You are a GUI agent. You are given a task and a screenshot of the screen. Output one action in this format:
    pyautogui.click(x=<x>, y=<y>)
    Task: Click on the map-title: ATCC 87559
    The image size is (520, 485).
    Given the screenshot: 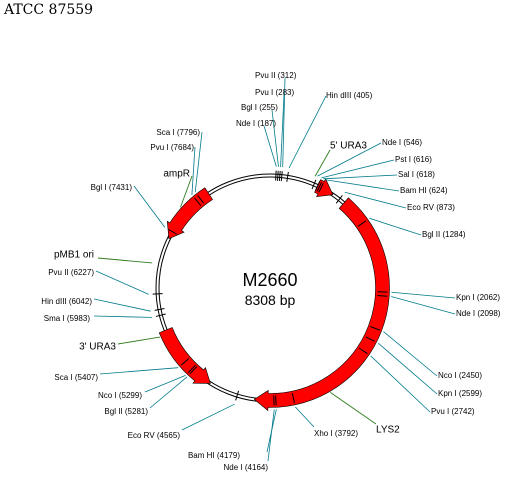 What is the action you would take?
    pyautogui.click(x=48, y=10)
    